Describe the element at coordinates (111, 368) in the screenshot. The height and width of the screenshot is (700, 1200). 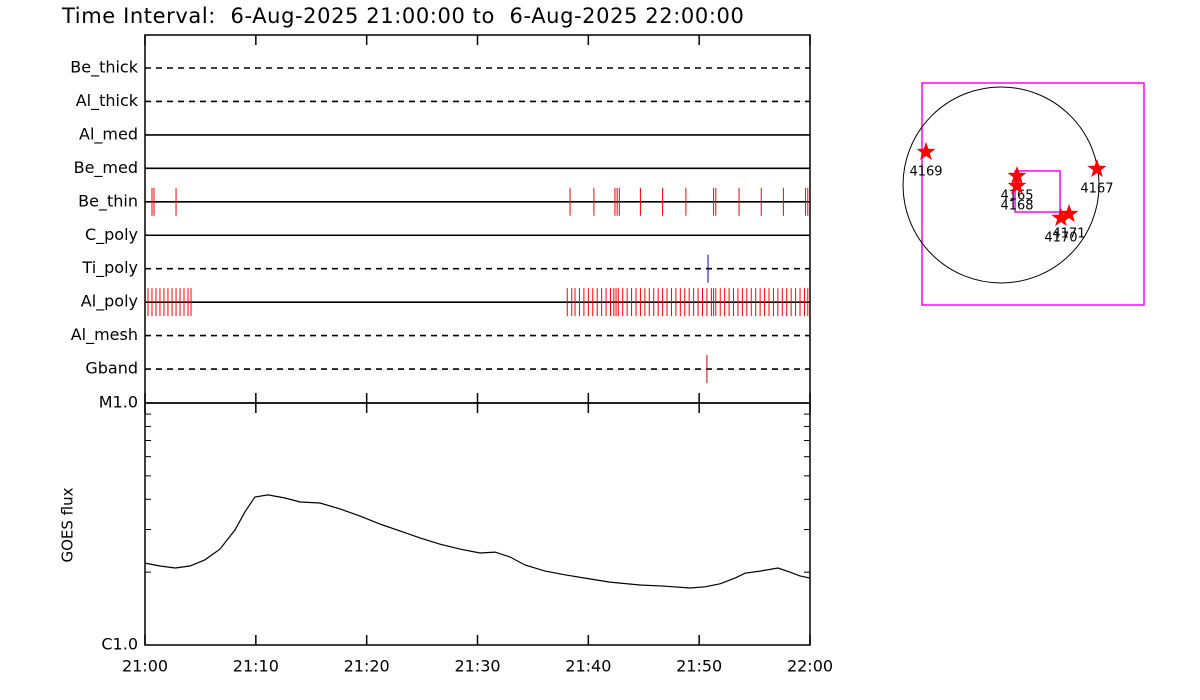
I see `row-label: Gband` at that location.